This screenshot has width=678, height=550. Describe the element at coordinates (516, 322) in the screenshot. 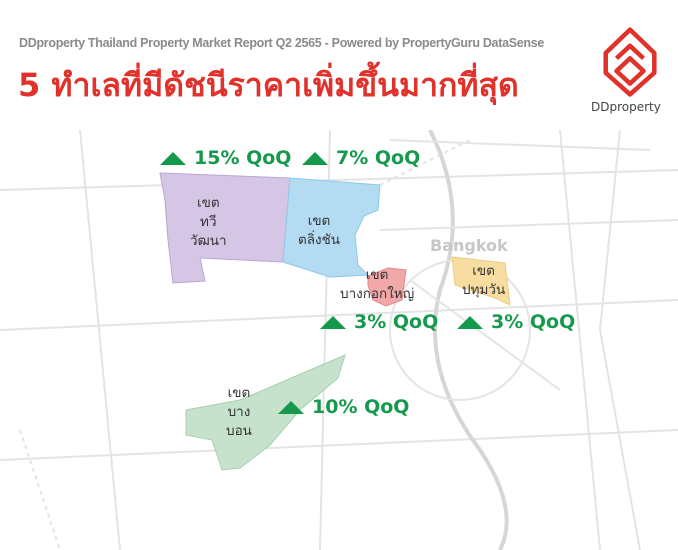

I see `change-badge-pathum-wan: 3% QoQ` at that location.